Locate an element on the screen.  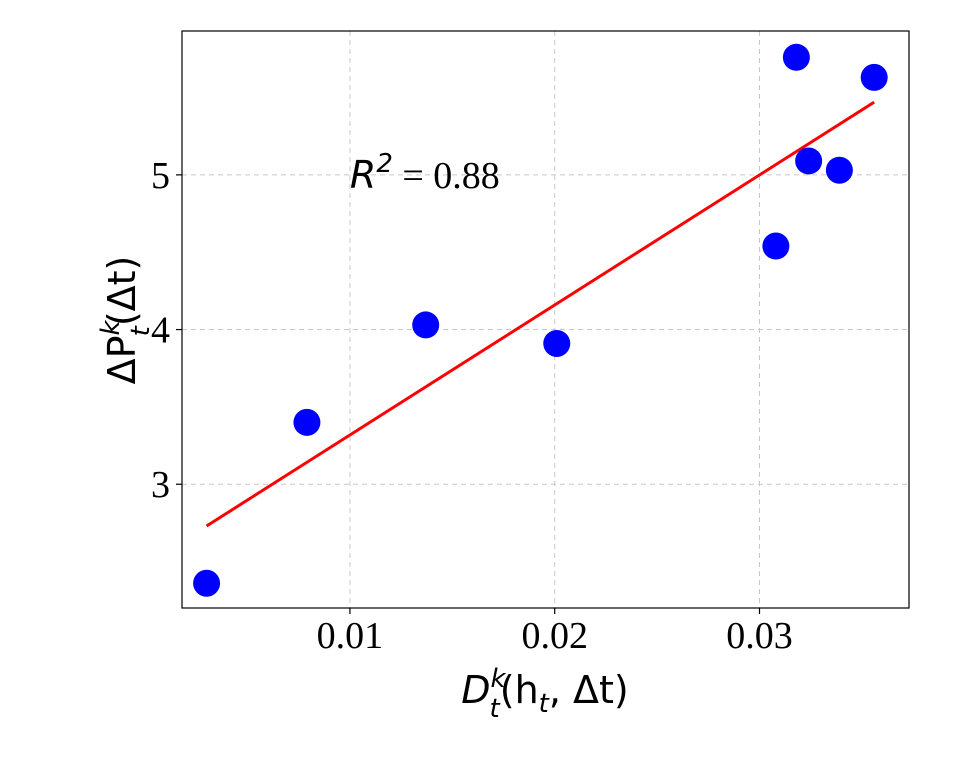
y-axis-label: ΔPkt(Δt) is located at coordinates (126, 320).